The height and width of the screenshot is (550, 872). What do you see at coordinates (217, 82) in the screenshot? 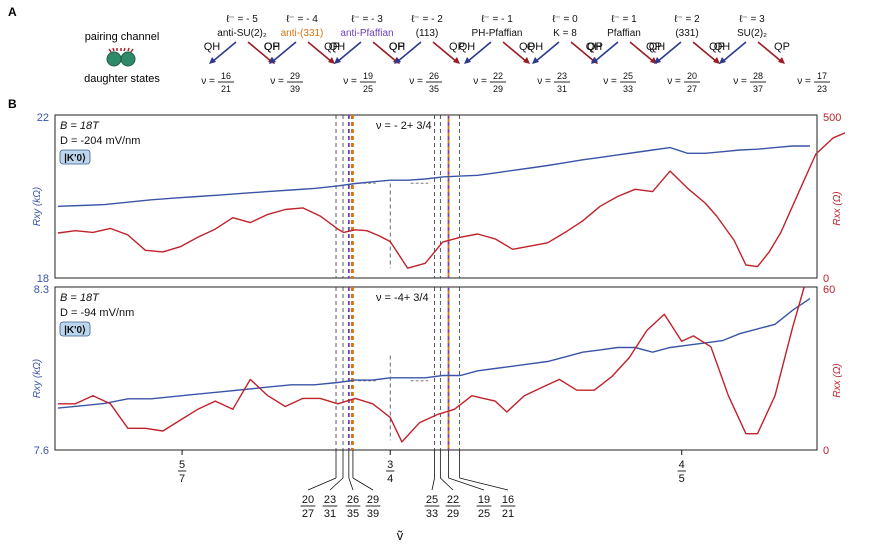
I see `daughter-state-0: ν = 16 21` at bounding box center [217, 82].